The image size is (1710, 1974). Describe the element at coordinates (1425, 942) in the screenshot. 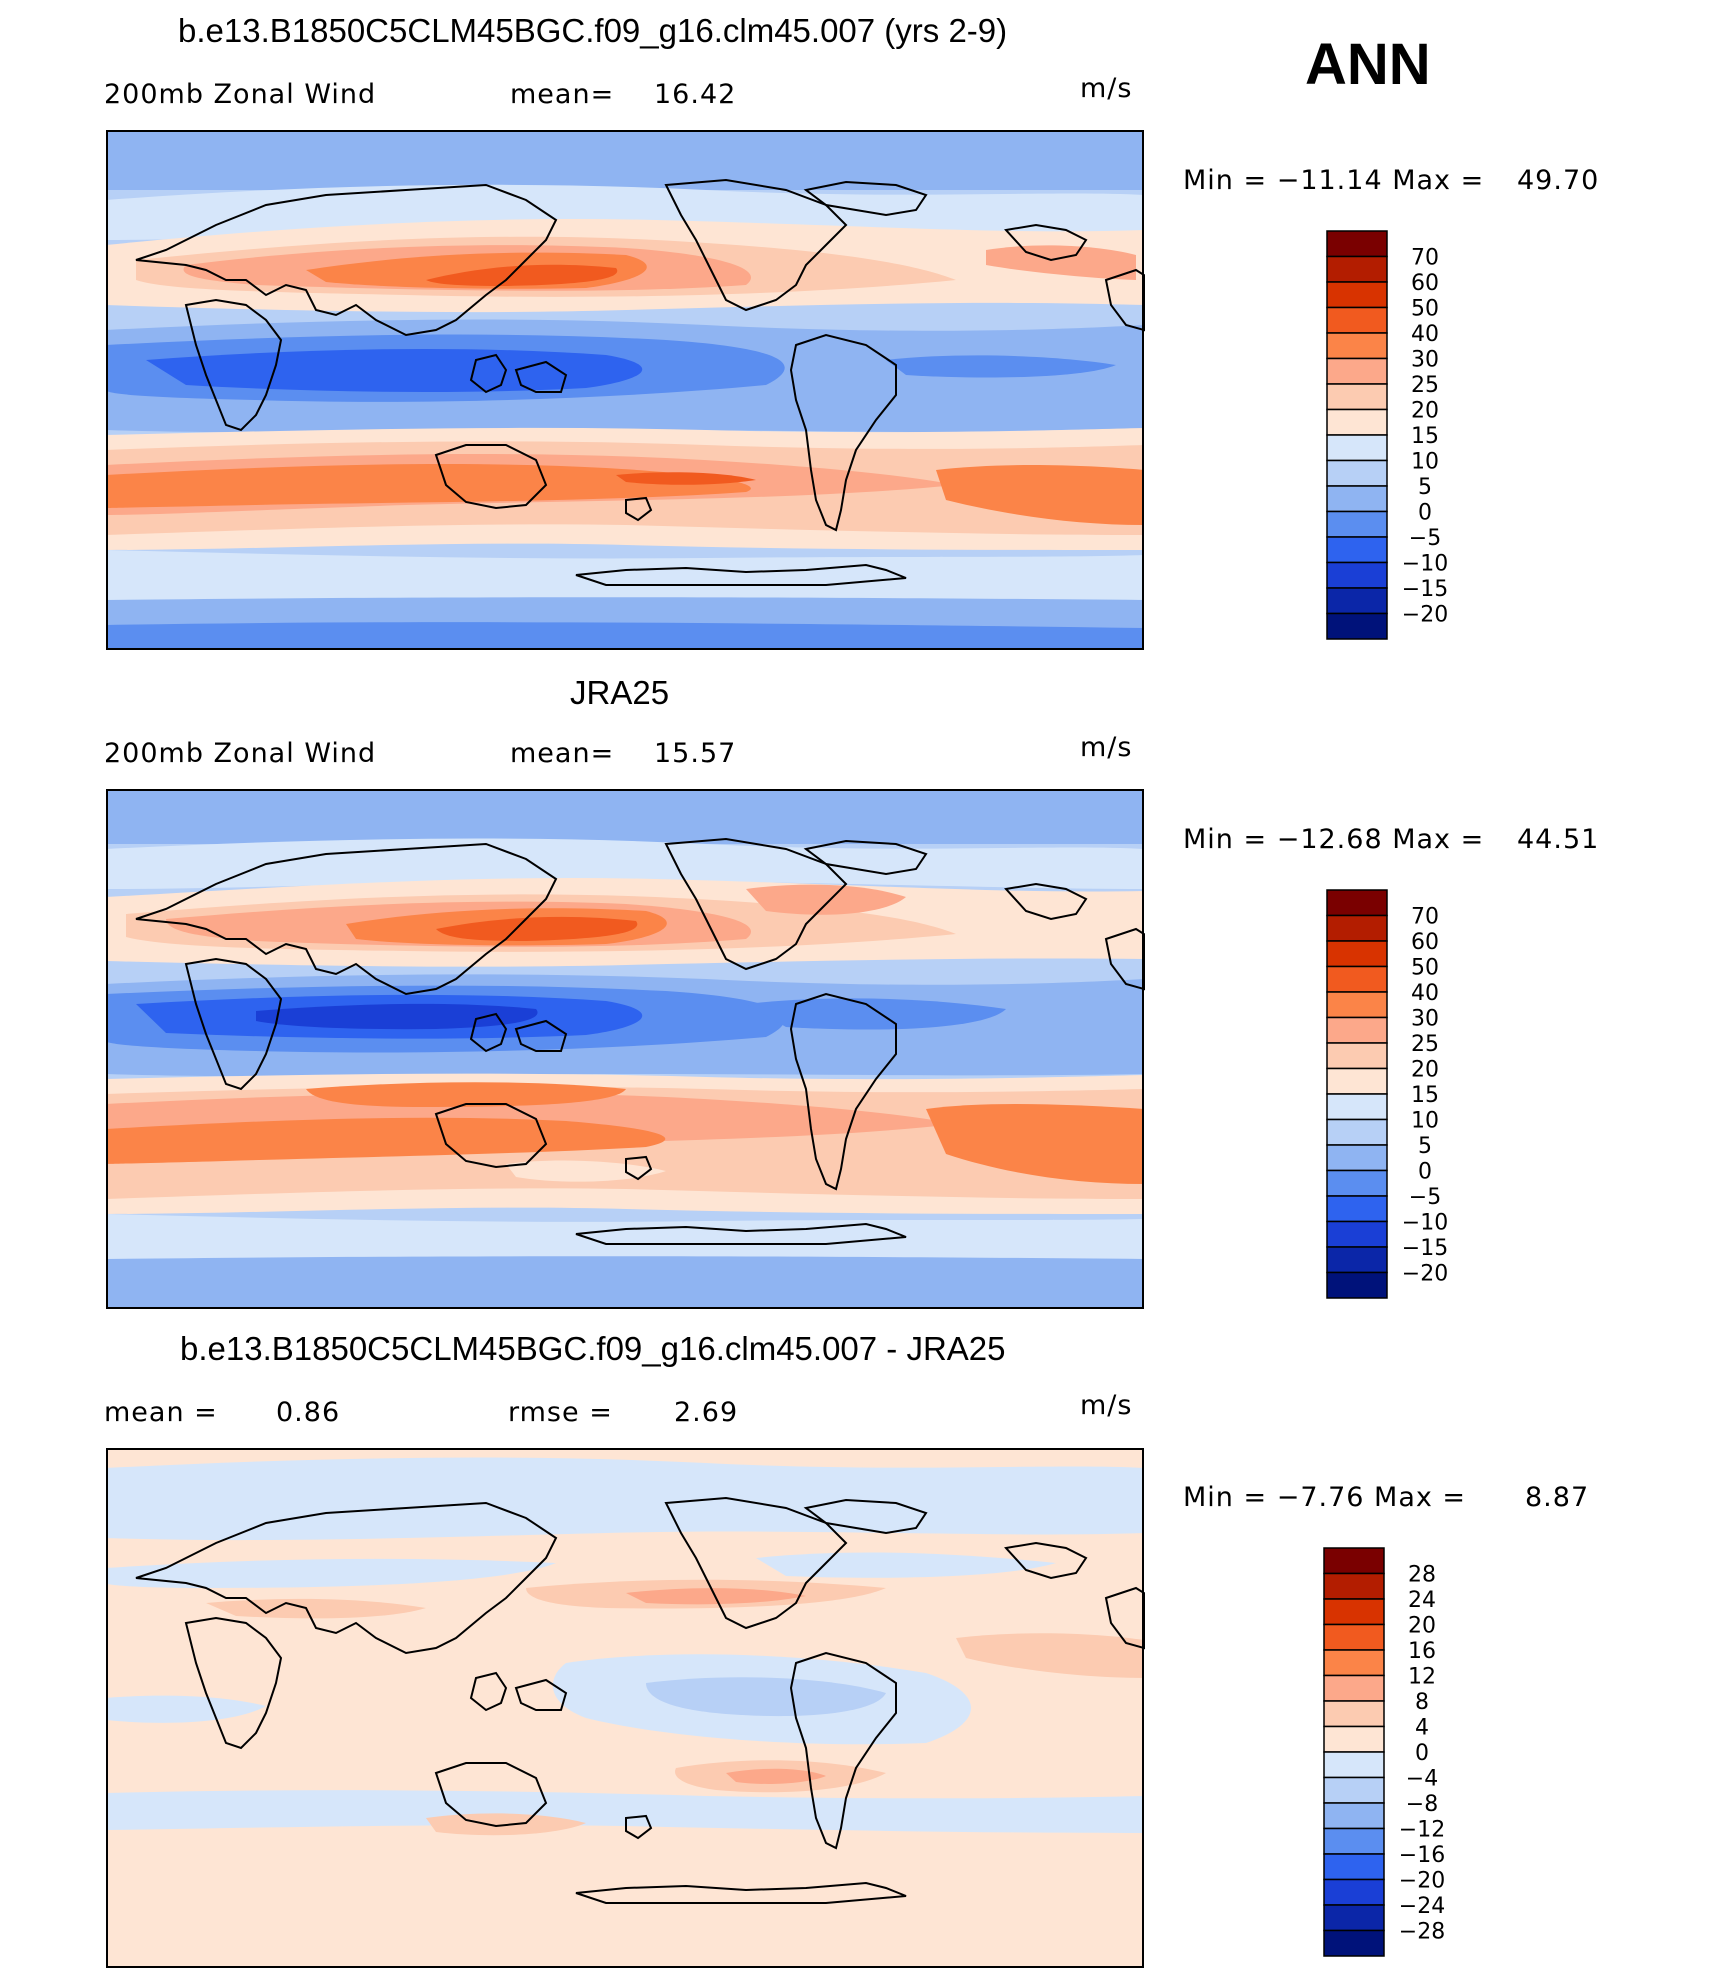

I see `colorbar-tick-label: 60` at that location.